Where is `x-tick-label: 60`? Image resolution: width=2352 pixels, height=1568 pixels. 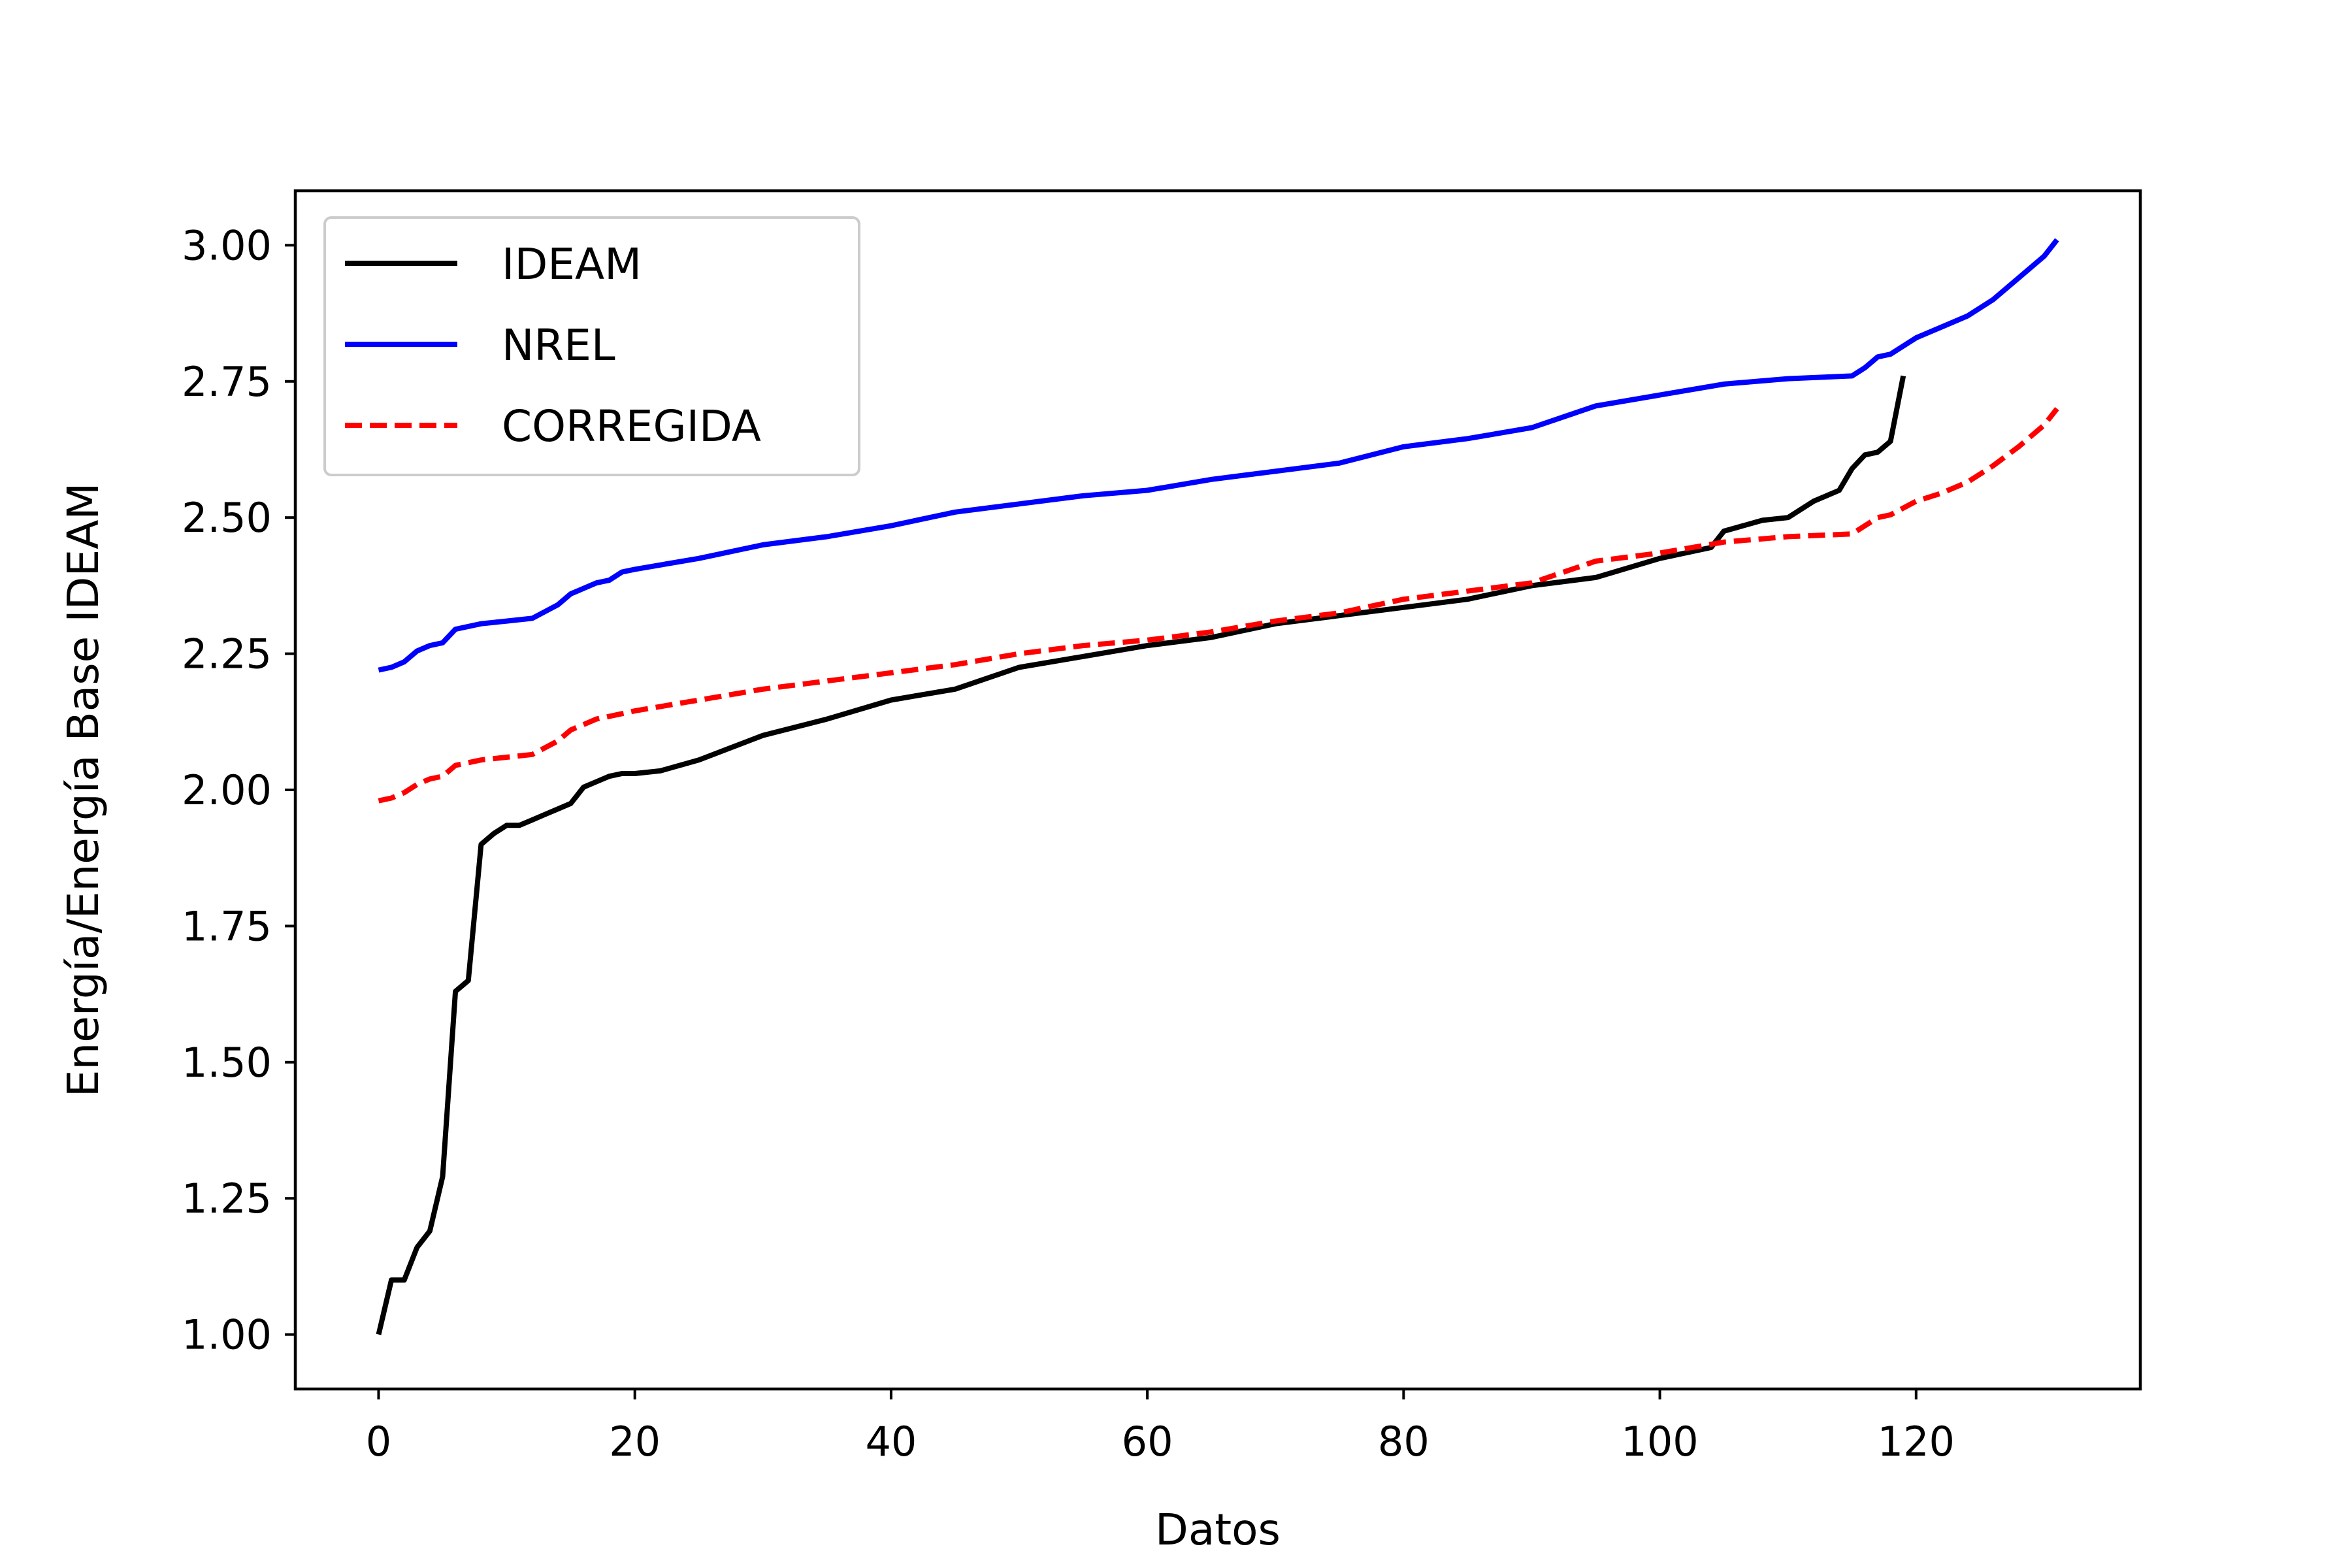 x-tick-label: 60 is located at coordinates (1147, 1441).